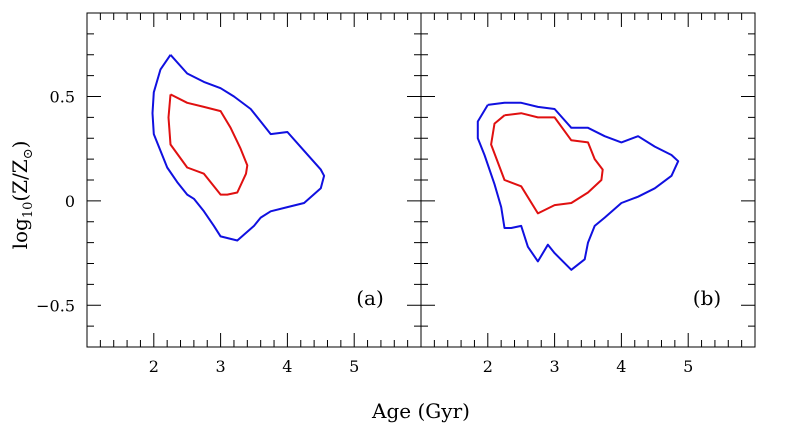  What do you see at coordinates (28, 210) in the screenshot?
I see `y-axis-title-sub: 10` at bounding box center [28, 210].